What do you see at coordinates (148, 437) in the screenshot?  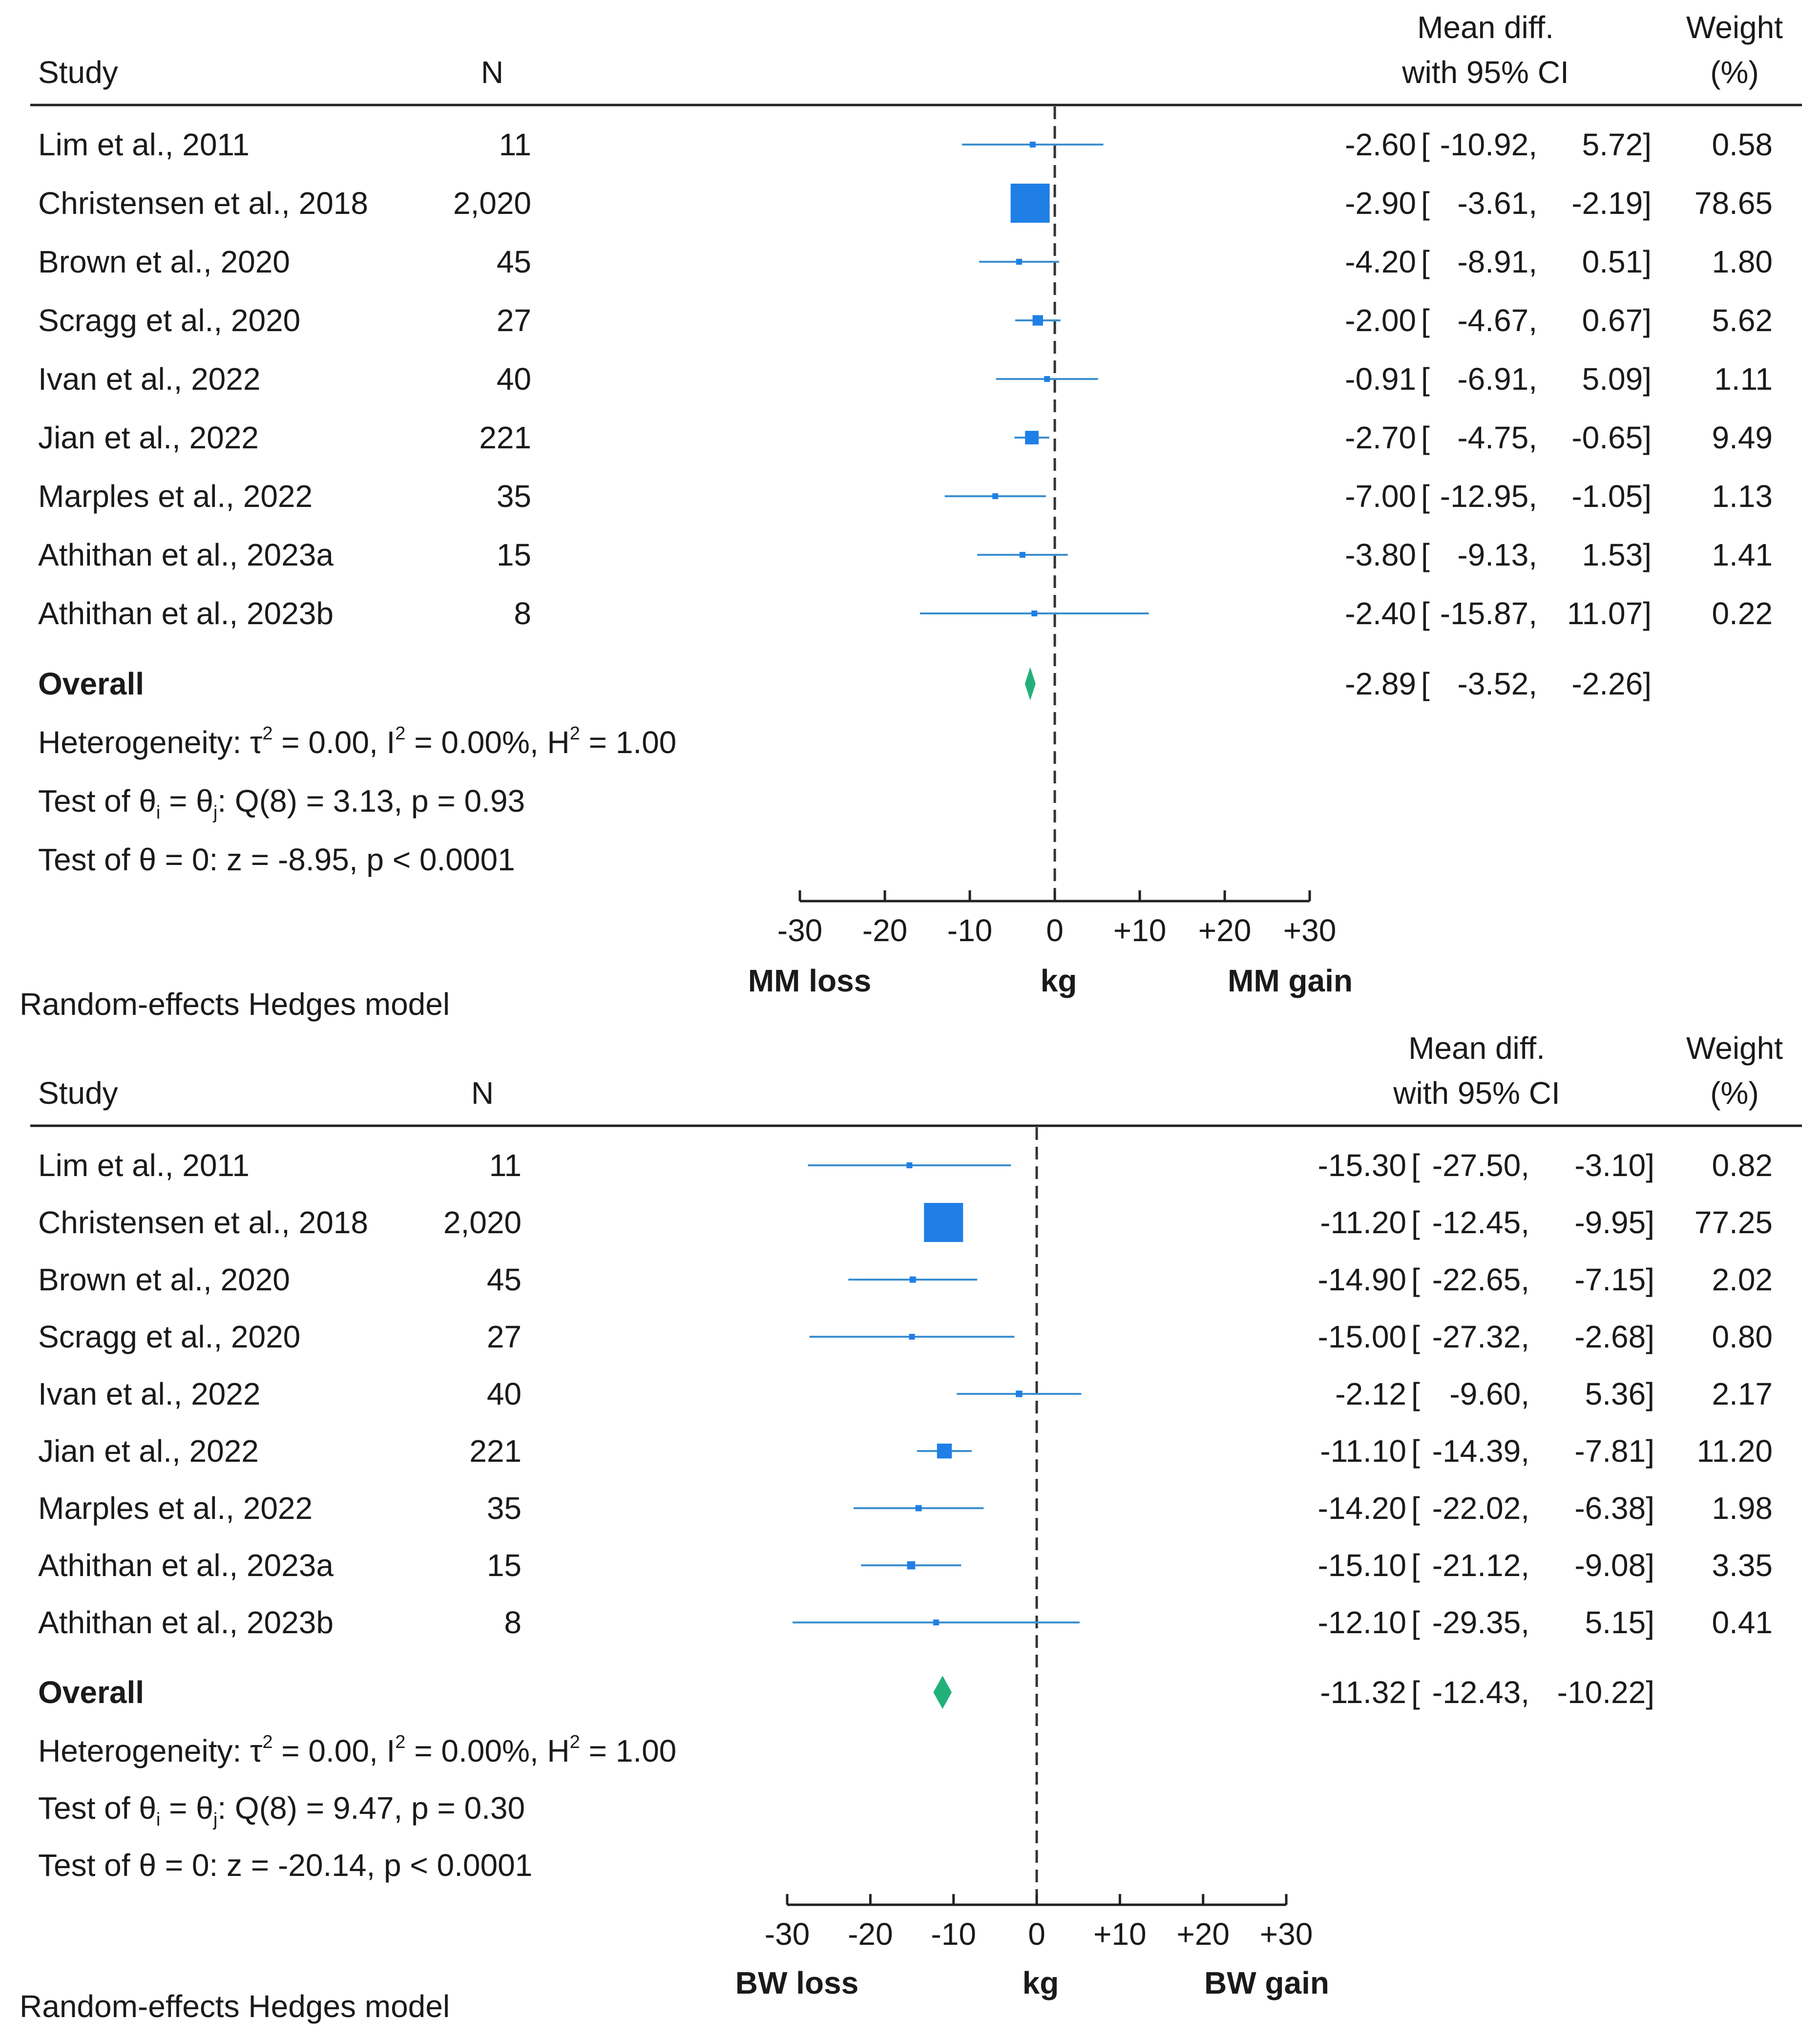 I see `study-name: Jian et al., 2022` at bounding box center [148, 437].